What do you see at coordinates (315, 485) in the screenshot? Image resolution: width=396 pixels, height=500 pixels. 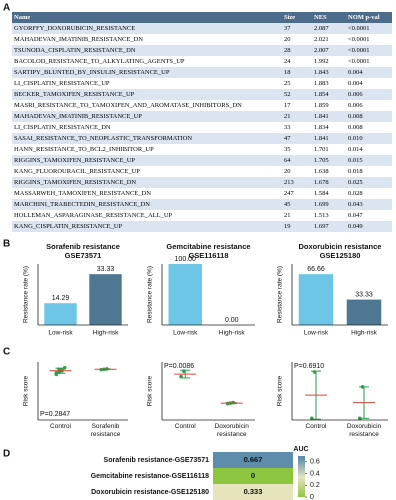 I see `colorbar-tick-label: 0.2` at bounding box center [315, 485].